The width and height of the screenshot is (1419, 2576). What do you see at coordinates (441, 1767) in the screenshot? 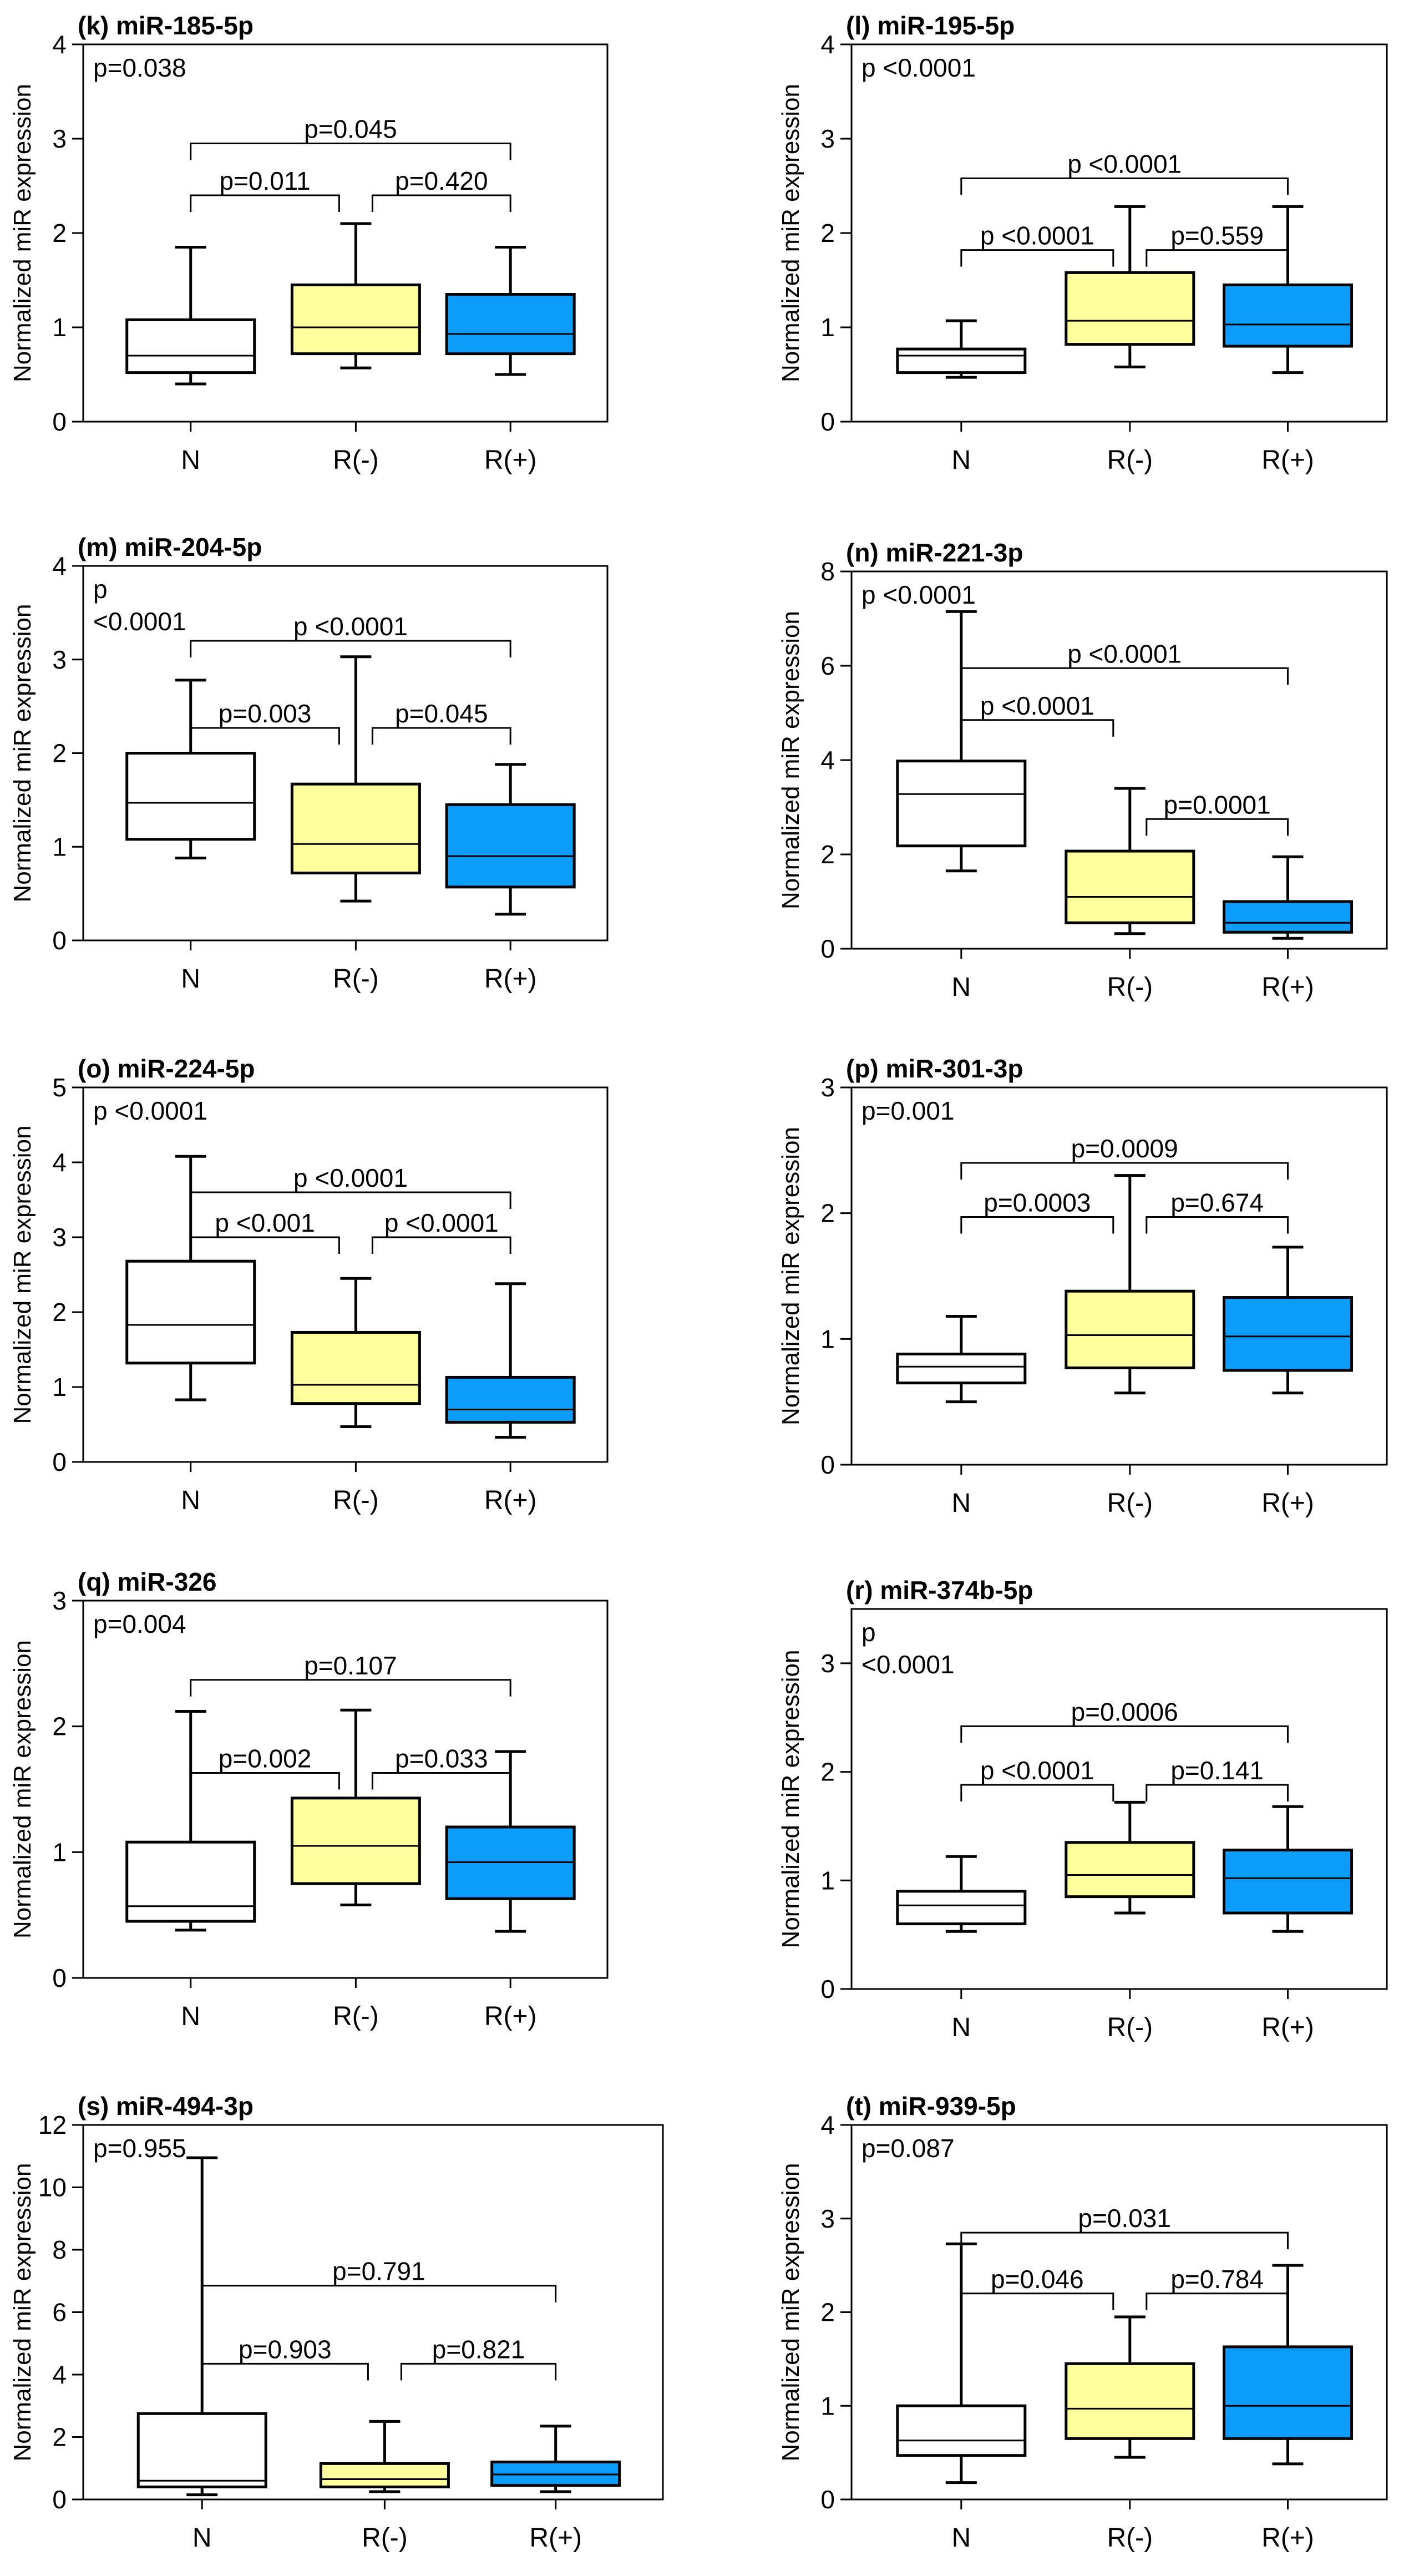
I see `comparison-bracket: p=0.033` at bounding box center [441, 1767].